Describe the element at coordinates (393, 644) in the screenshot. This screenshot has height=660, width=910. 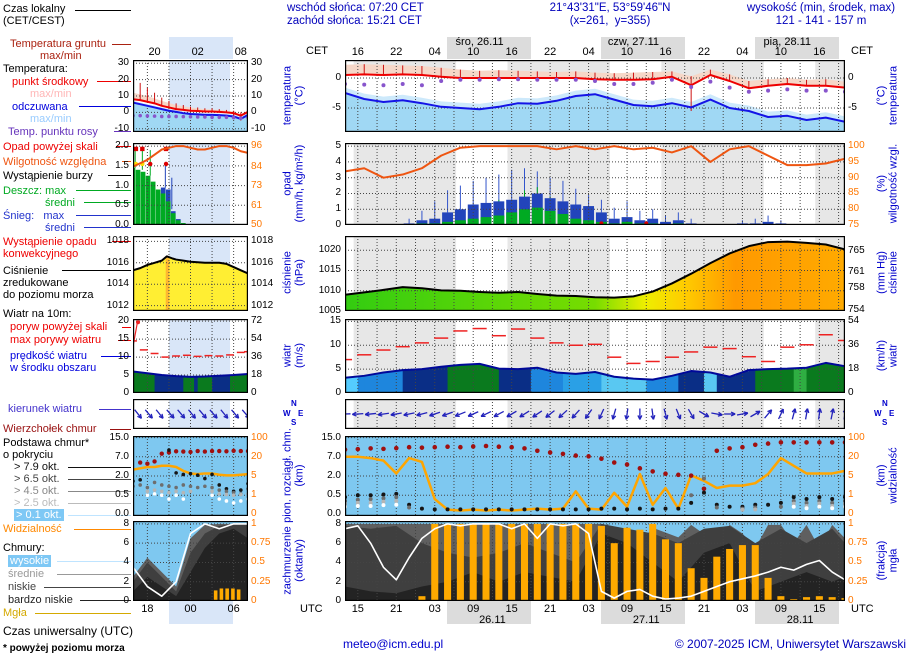
I see `email-link: meteo@icm.edu.pl` at that location.